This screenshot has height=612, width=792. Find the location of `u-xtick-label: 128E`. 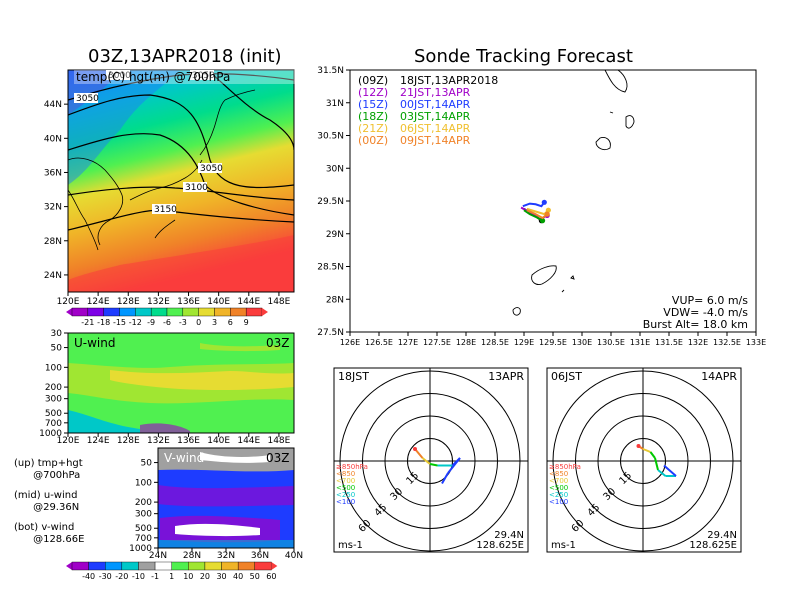

u-xtick-label: 128E is located at coordinates (128, 440).